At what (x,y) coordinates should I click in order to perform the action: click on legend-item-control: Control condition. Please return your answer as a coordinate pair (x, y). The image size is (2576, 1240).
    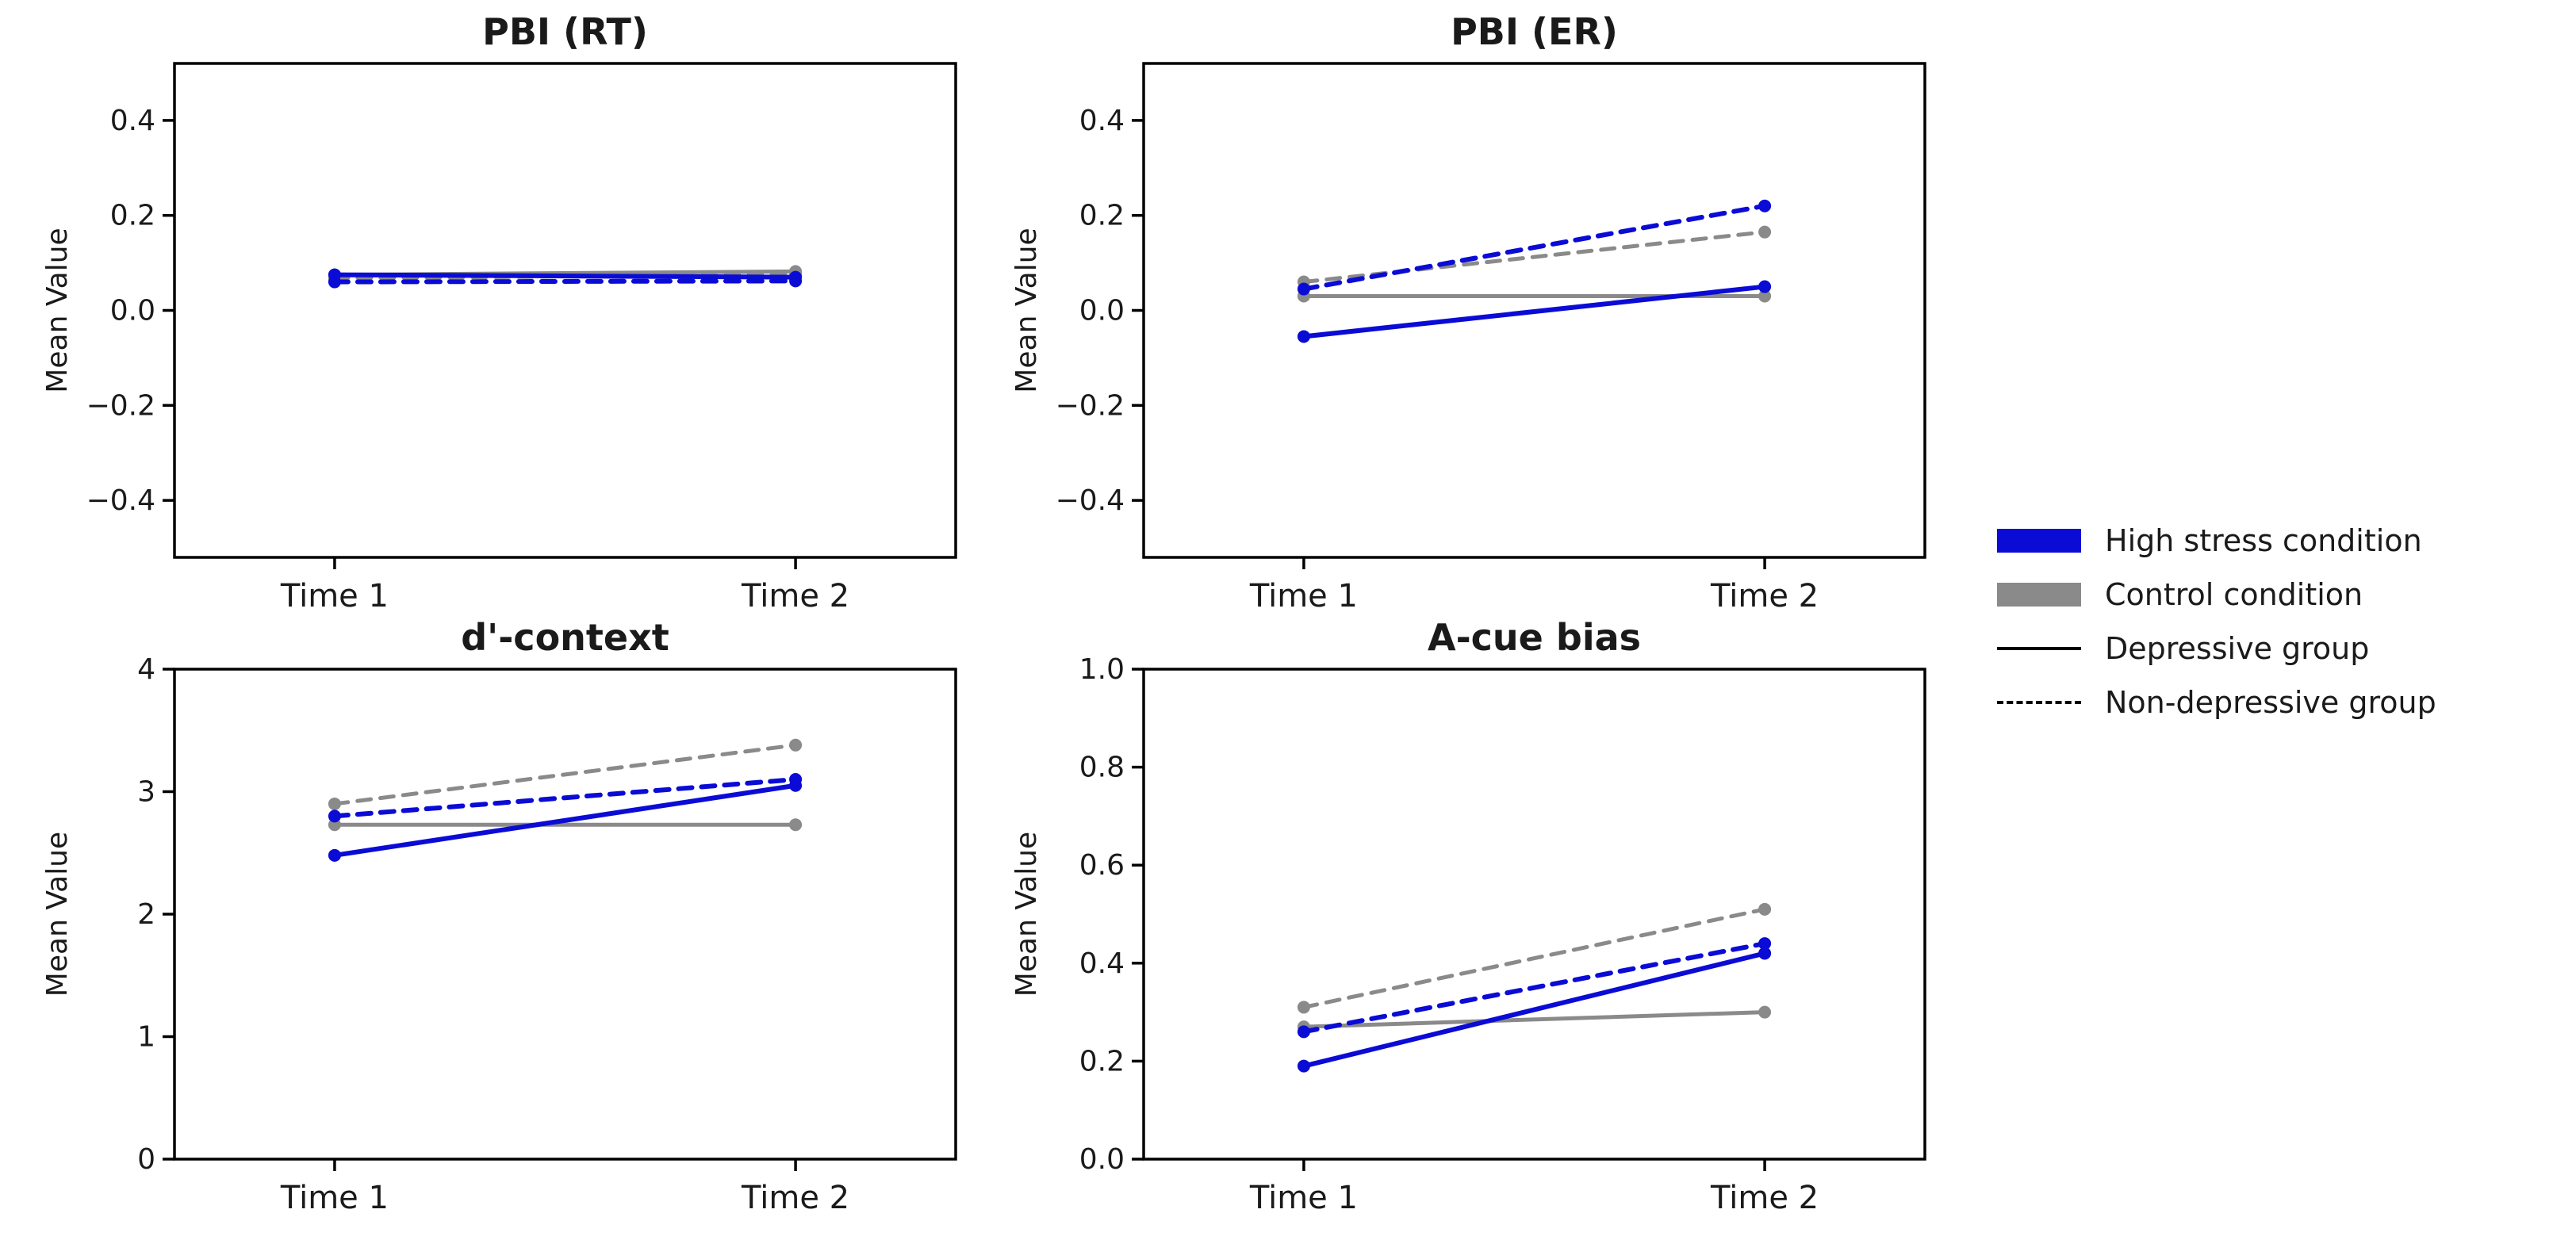
    Looking at the image, I should click on (2216, 595).